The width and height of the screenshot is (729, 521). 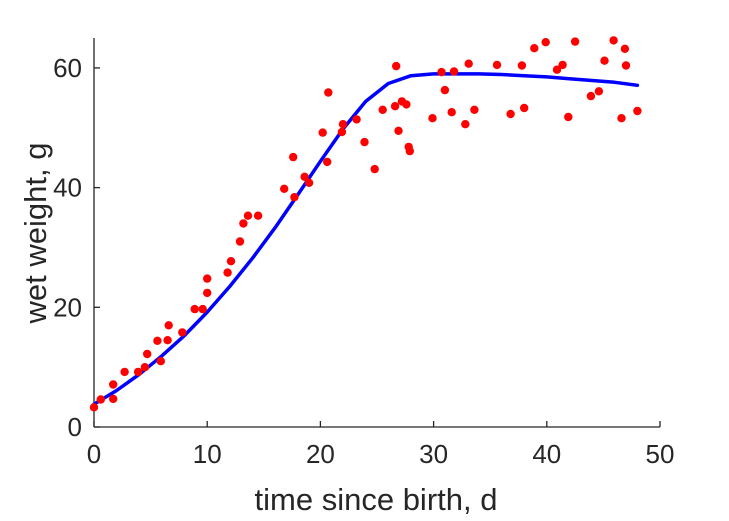 I want to click on x-tick-label: 50, so click(x=660, y=454).